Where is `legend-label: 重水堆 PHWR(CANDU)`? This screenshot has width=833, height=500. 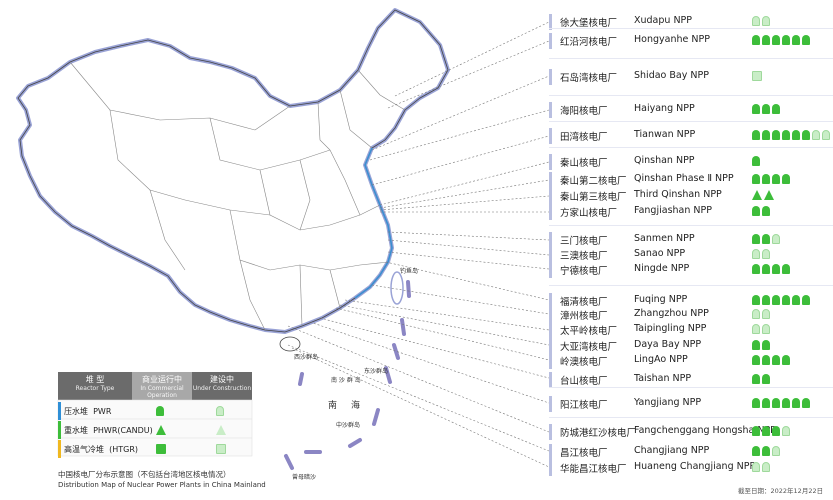 legend-label: 重水堆 PHWR(CANDU) is located at coordinates (108, 430).